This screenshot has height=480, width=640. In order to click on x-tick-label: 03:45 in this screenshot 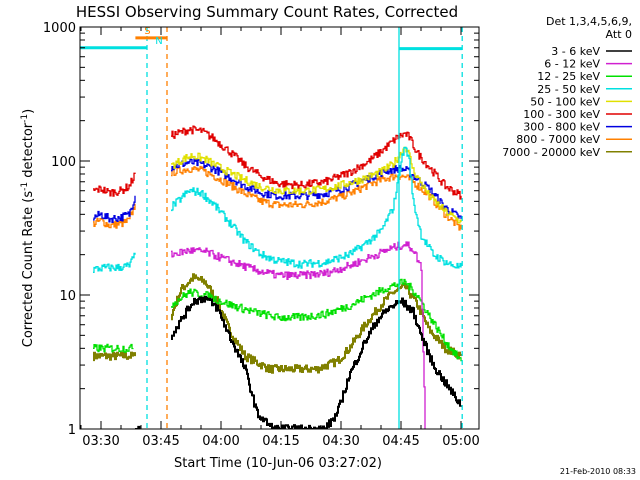, I will do `click(160, 441)`.